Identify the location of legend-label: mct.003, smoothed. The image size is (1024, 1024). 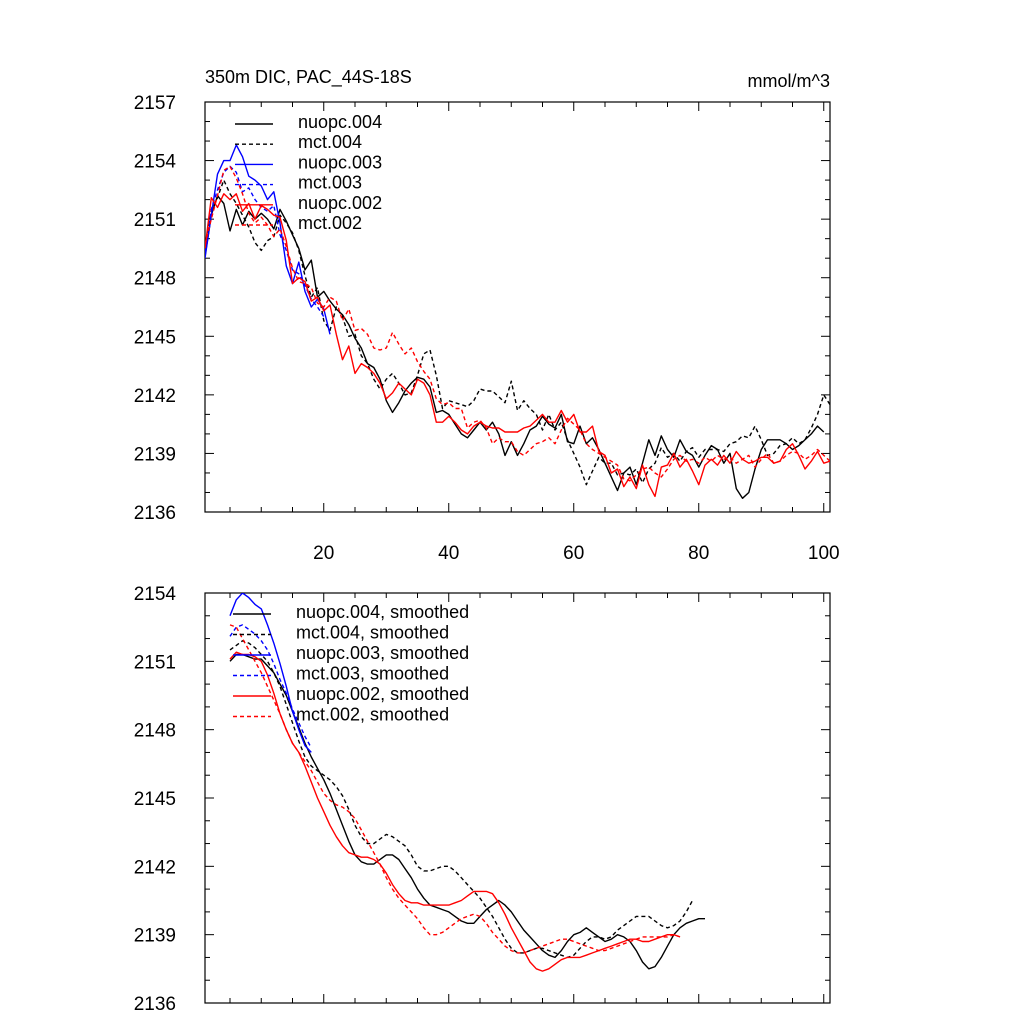
(372, 674).